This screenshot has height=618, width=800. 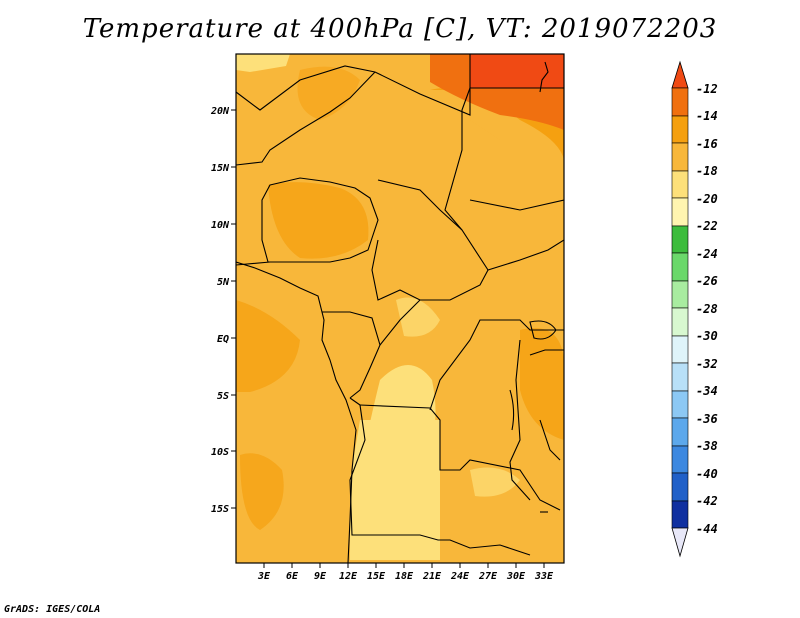 What do you see at coordinates (707, 254) in the screenshot?
I see `colorbar-label: -24` at bounding box center [707, 254].